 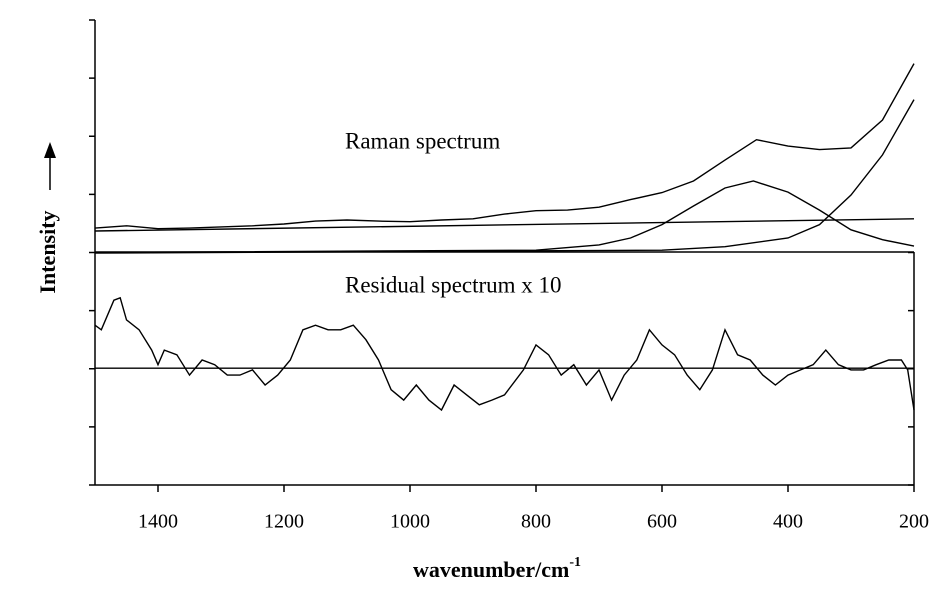 What do you see at coordinates (50, 150) in the screenshot?
I see `y-arrow-head` at bounding box center [50, 150].